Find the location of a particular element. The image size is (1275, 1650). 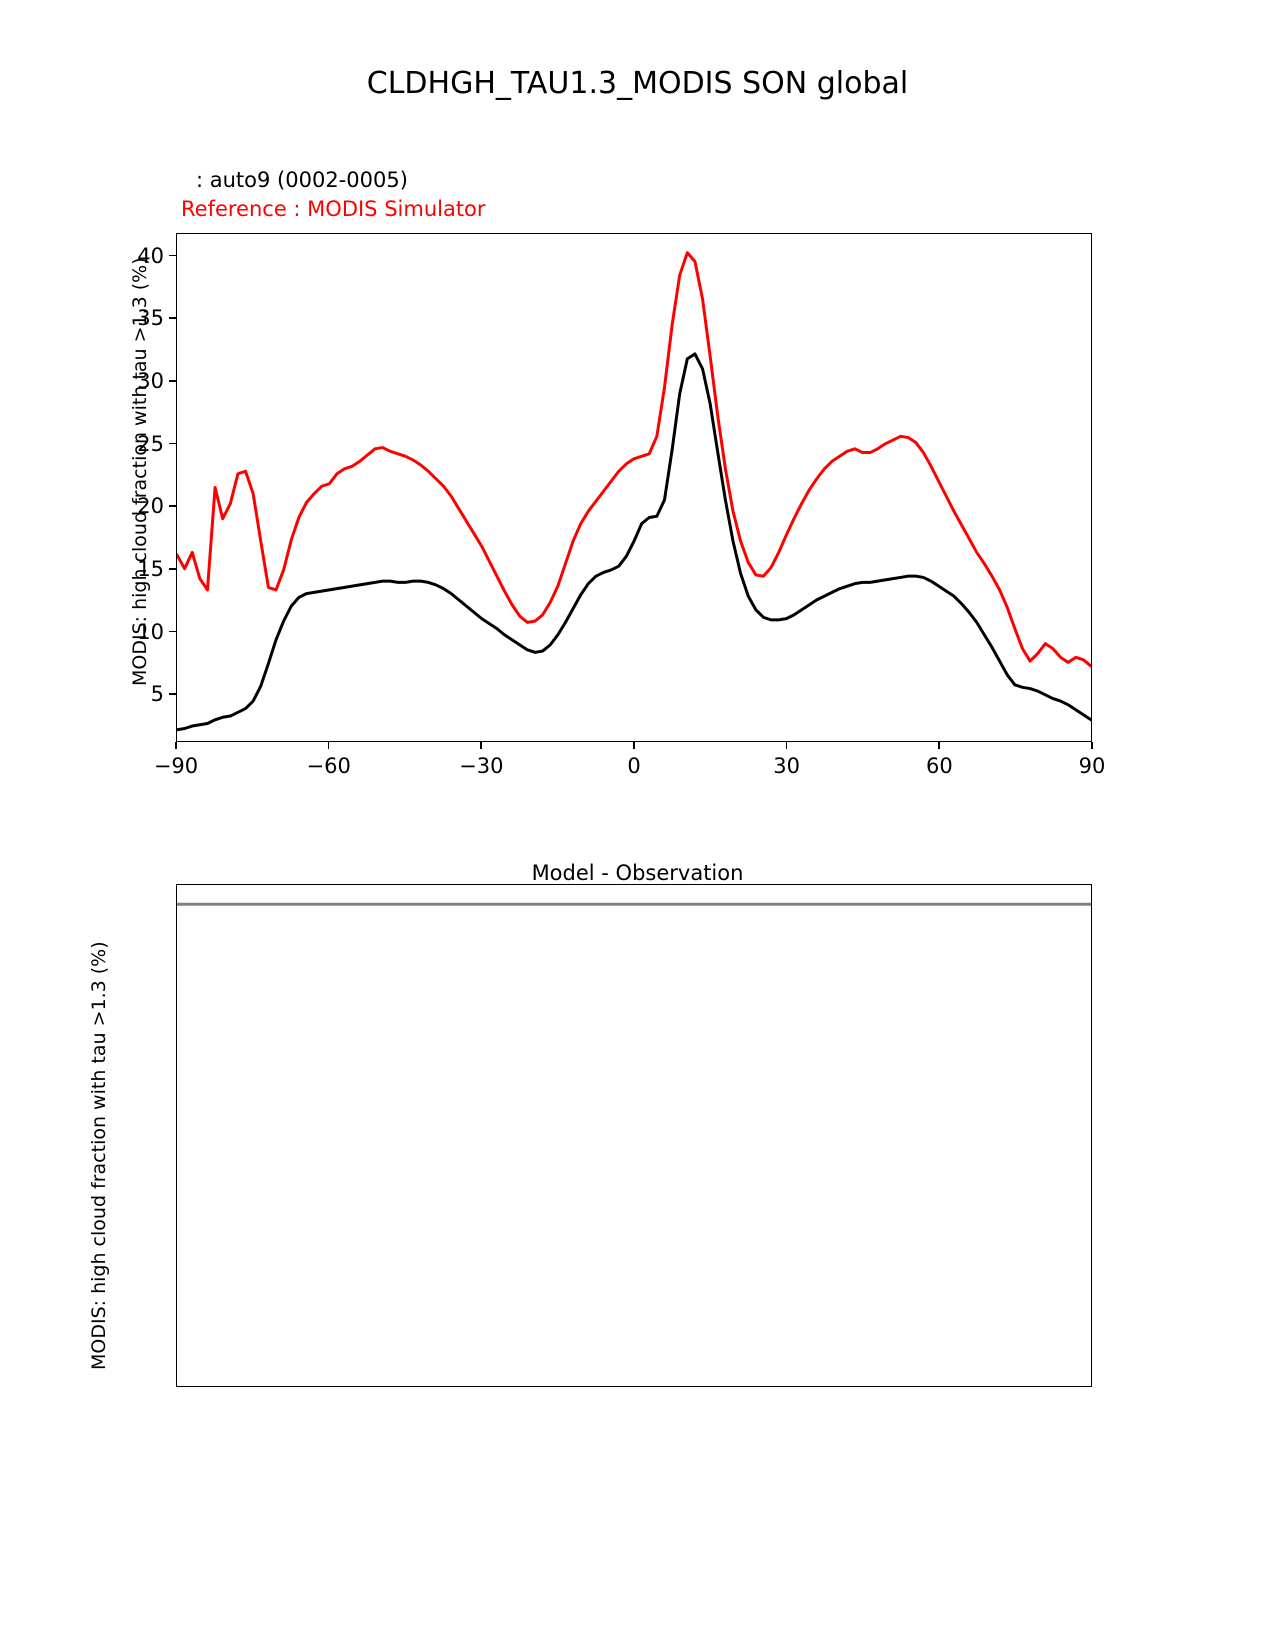

bottom-panel-svg is located at coordinates (634, 904).